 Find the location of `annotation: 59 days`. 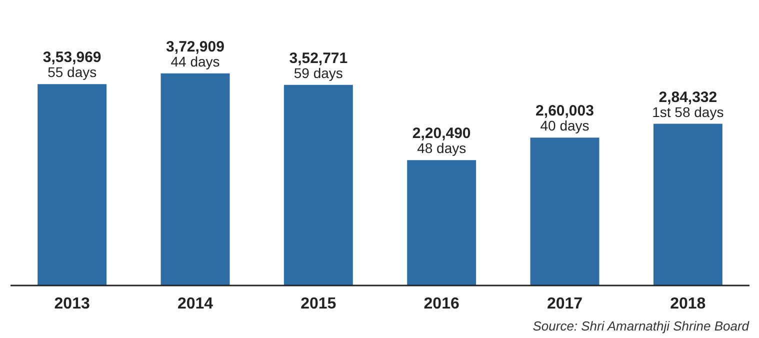

annotation: 59 days is located at coordinates (318, 72).